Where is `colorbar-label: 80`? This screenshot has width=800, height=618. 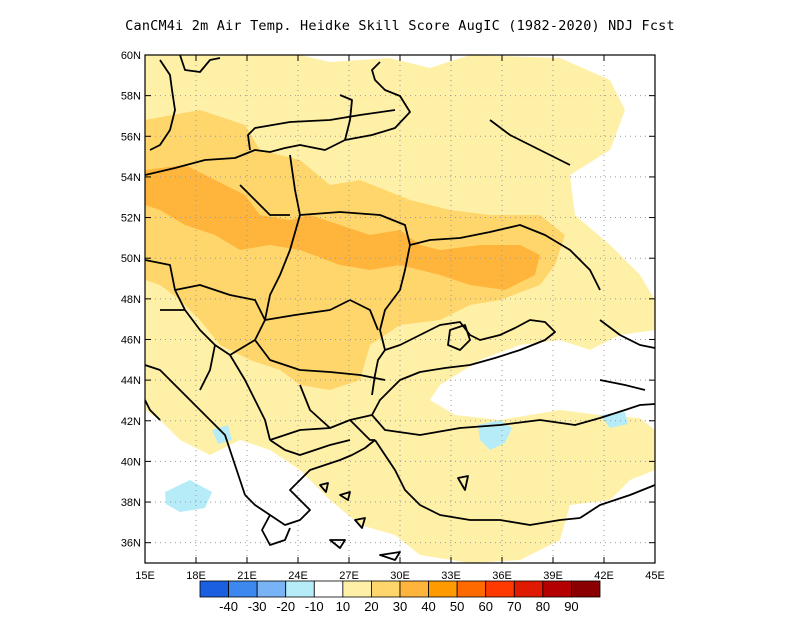 colorbar-label: 80 is located at coordinates (543, 606).